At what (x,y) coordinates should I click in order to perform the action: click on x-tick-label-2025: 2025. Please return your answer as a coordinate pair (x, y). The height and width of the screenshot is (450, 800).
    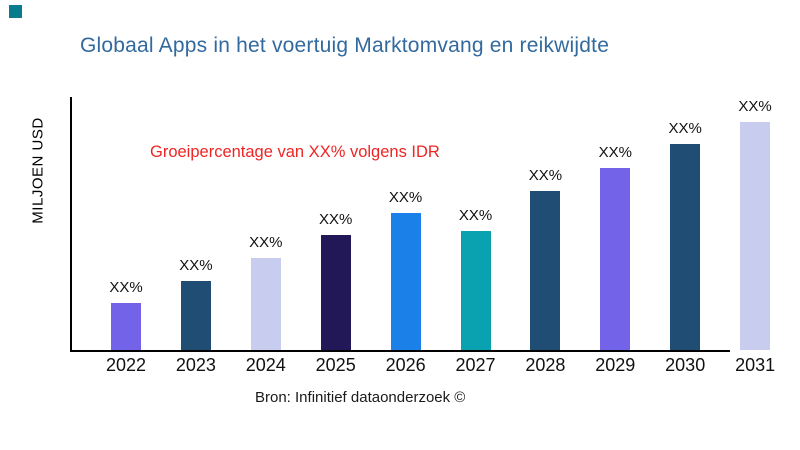
    Looking at the image, I should click on (335, 365).